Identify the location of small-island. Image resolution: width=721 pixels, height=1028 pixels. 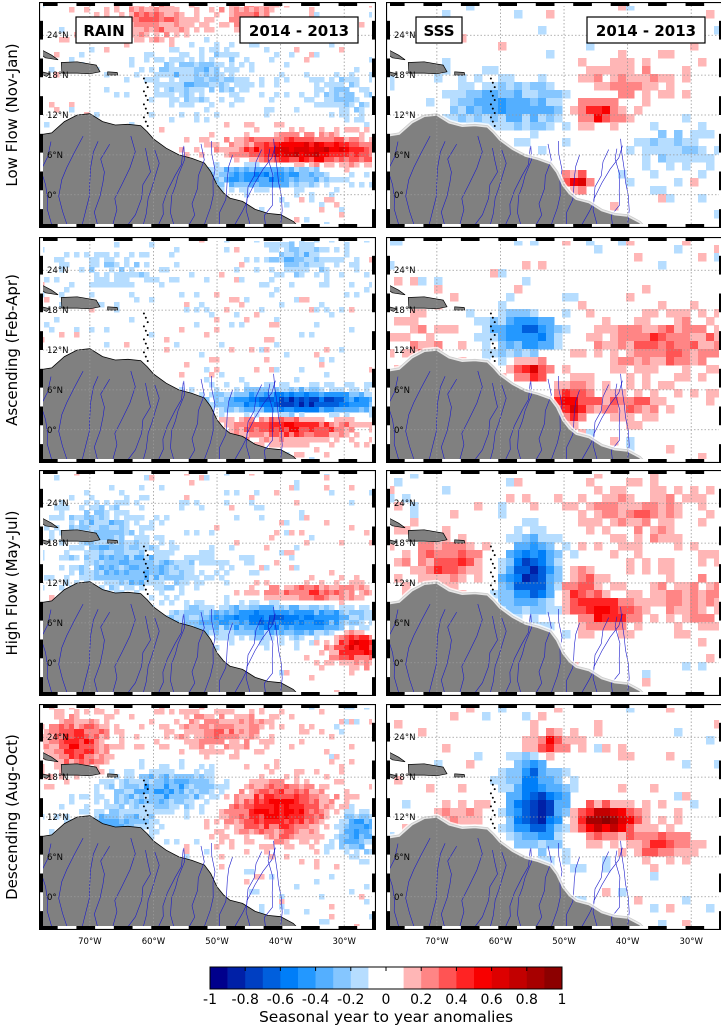
(492, 343).